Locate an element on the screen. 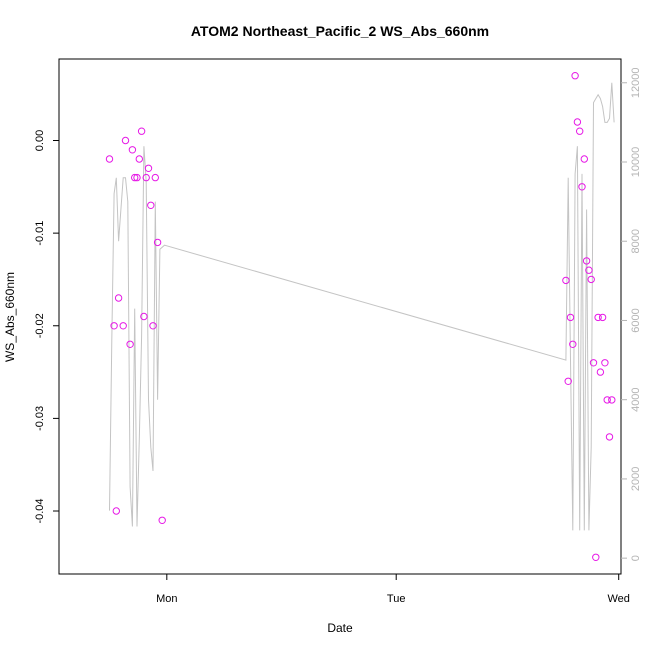 The width and height of the screenshot is (650, 650). y2-tick-label: 10000 is located at coordinates (636, 162).